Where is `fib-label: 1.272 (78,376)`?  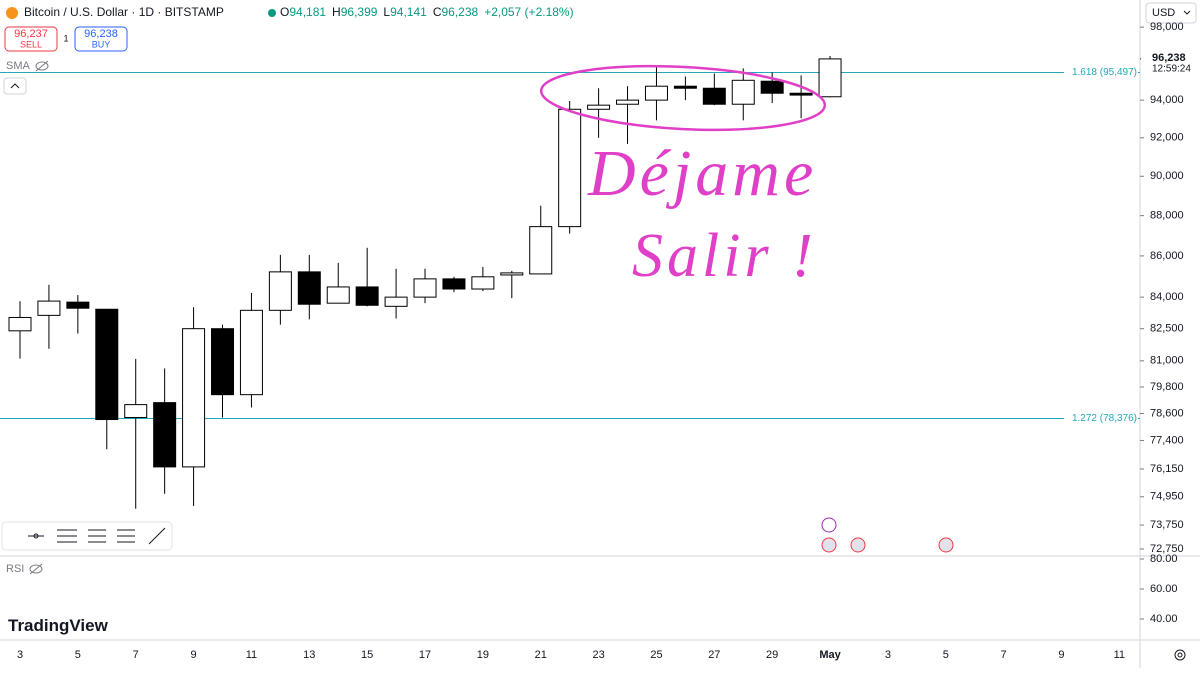 fib-label: 1.272 (78,376) is located at coordinates (1104, 418).